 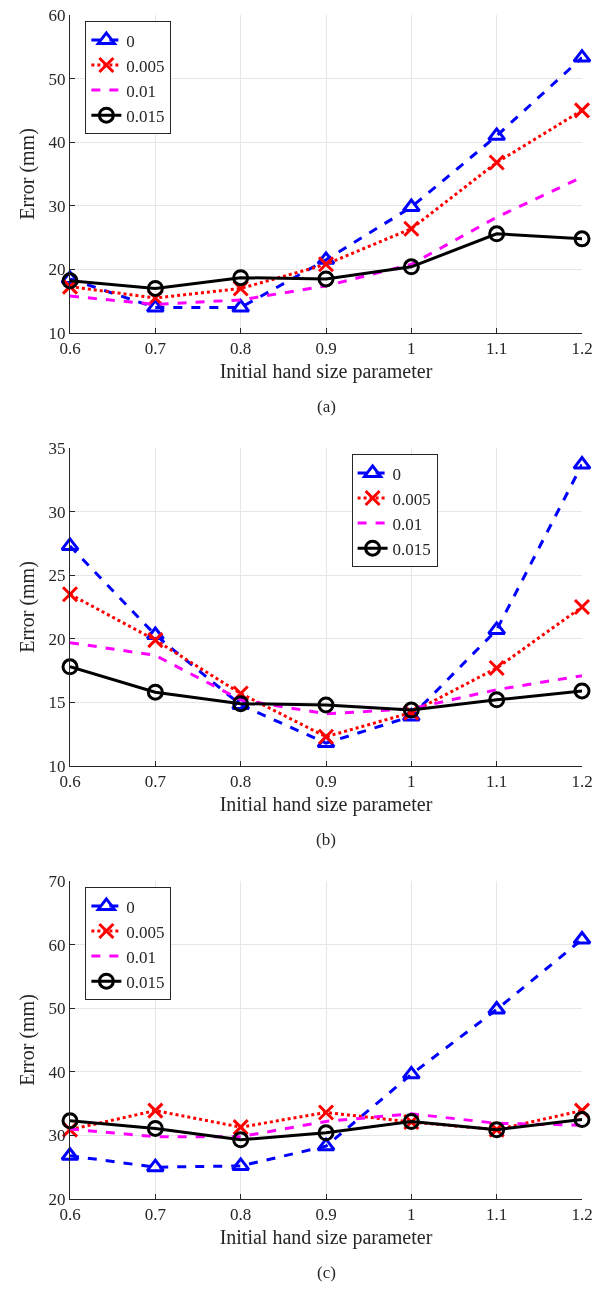 I want to click on y-tick-label: 25, so click(x=57, y=576).